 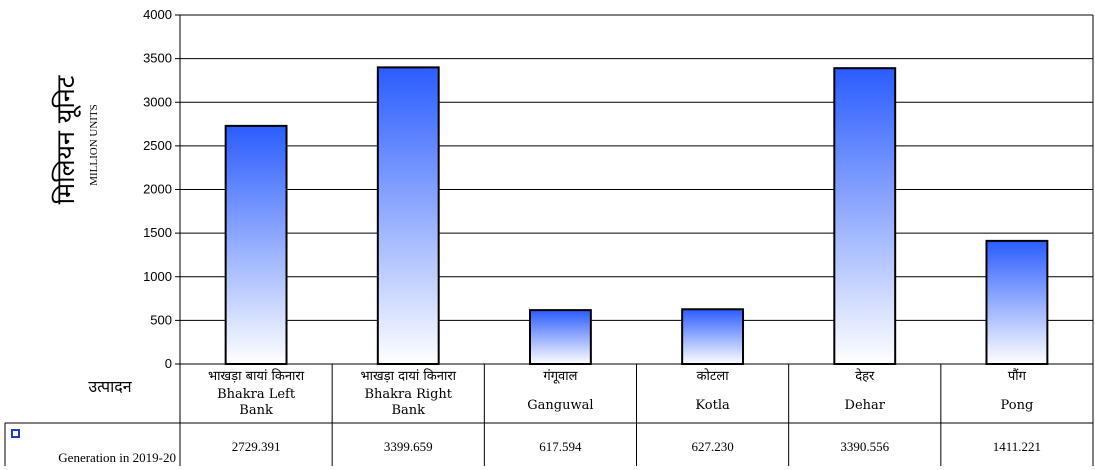 What do you see at coordinates (712, 446) in the screenshot?
I see `data-label: 627.230` at bounding box center [712, 446].